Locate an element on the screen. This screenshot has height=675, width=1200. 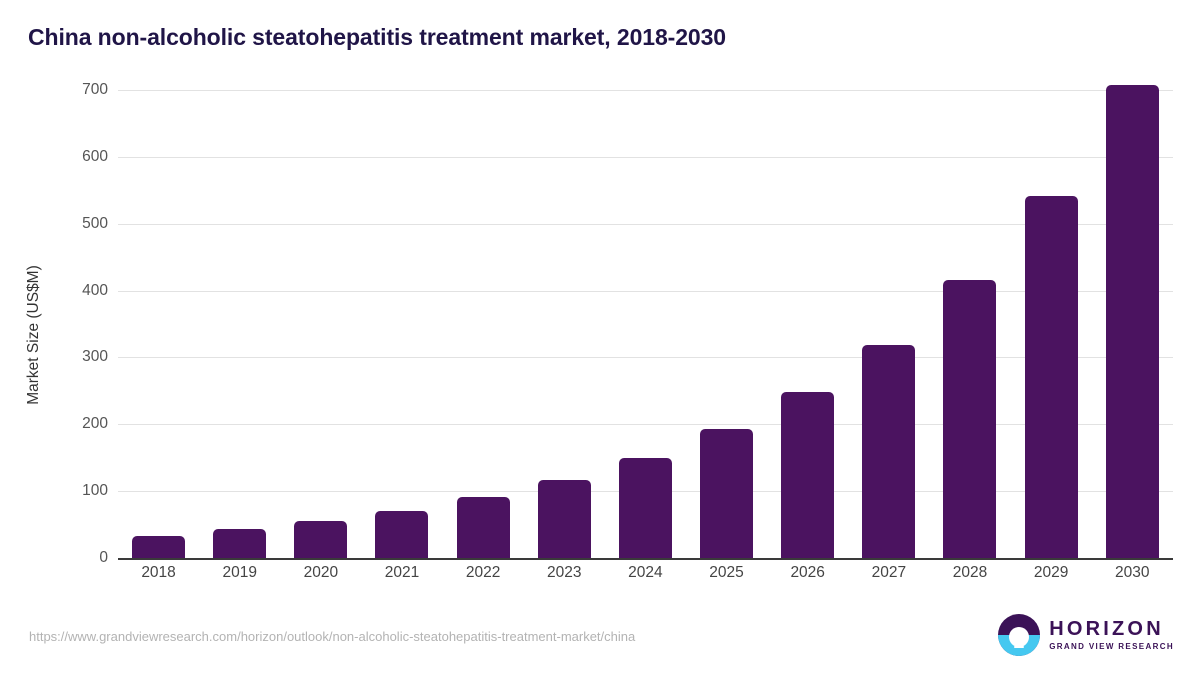
x-tick-label: 2027 is located at coordinates (889, 572).